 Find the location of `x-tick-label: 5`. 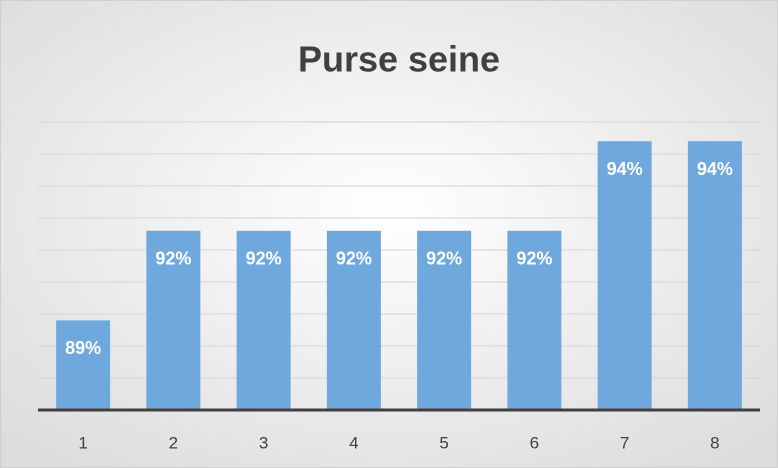

x-tick-label: 5 is located at coordinates (443, 442).